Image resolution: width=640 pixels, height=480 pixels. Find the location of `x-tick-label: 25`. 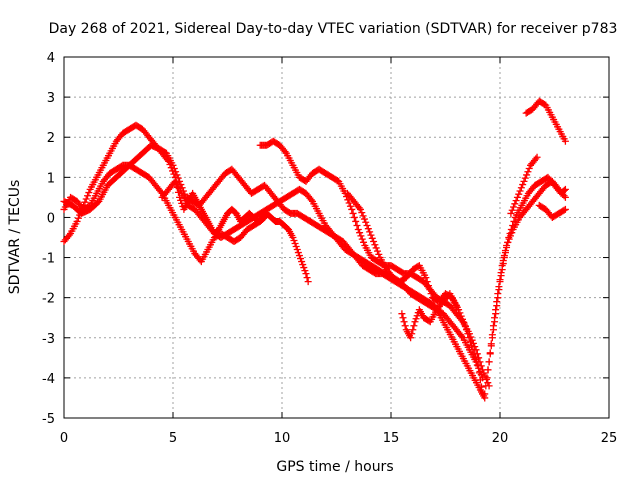

x-tick-label: 25 is located at coordinates (609, 438).